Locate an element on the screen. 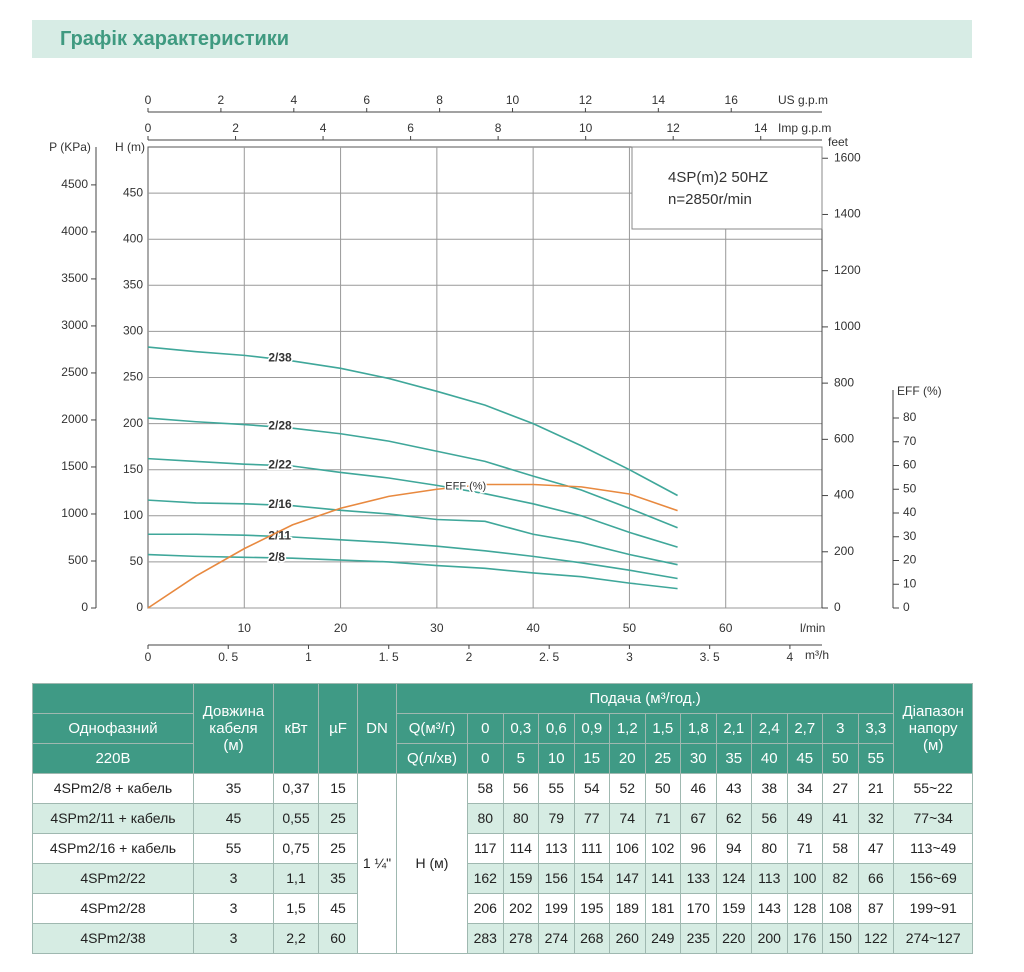 This screenshot has width=1024, height=972. tick-label: 1400 is located at coordinates (847, 214).